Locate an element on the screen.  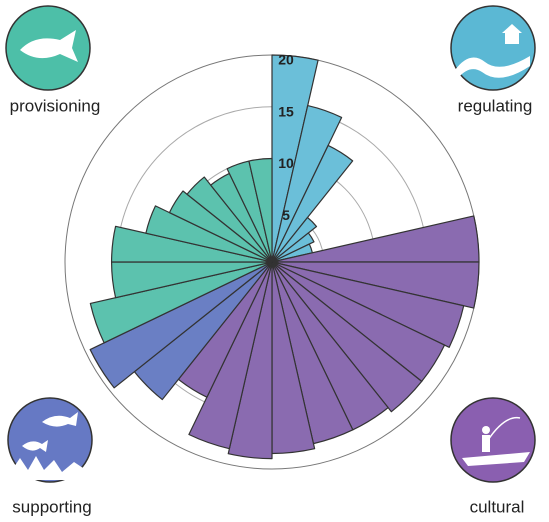
y-tick-label: 20 is located at coordinates (286, 60).